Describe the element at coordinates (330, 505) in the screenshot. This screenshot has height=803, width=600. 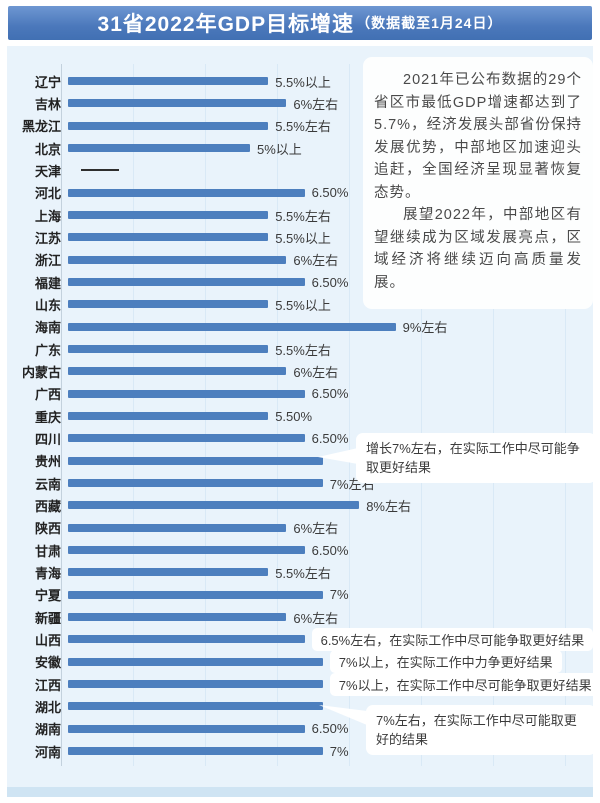
I see `bar-zone: 8%左右` at that location.